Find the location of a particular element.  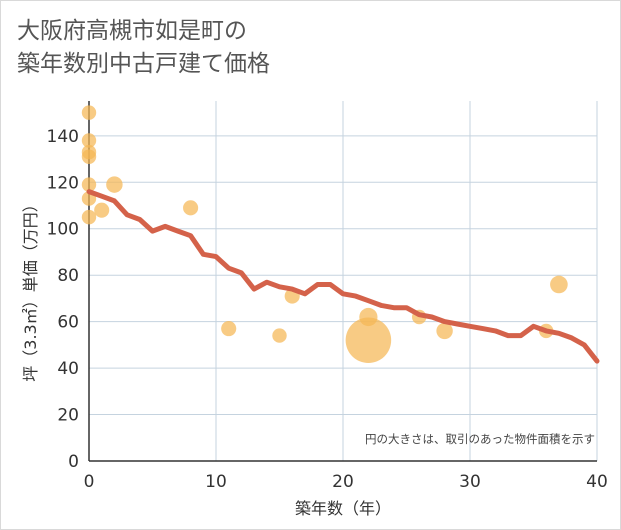

x-tick-label-1: 10 is located at coordinates (216, 482).